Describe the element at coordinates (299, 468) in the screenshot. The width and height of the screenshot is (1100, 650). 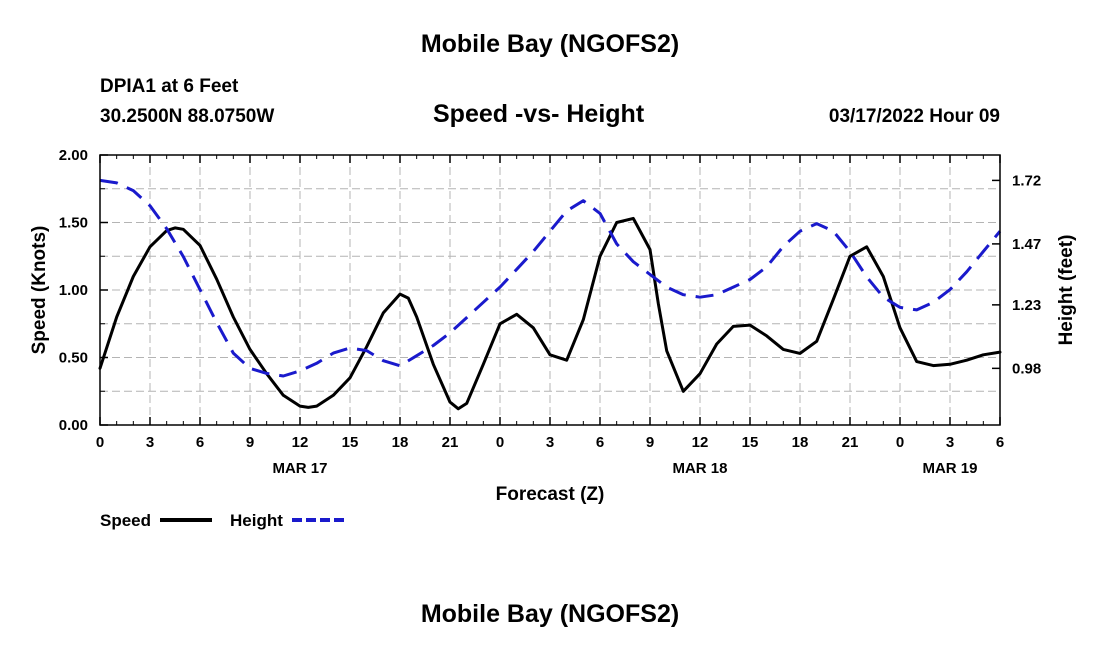
I see `date-label: MAR 17` at that location.